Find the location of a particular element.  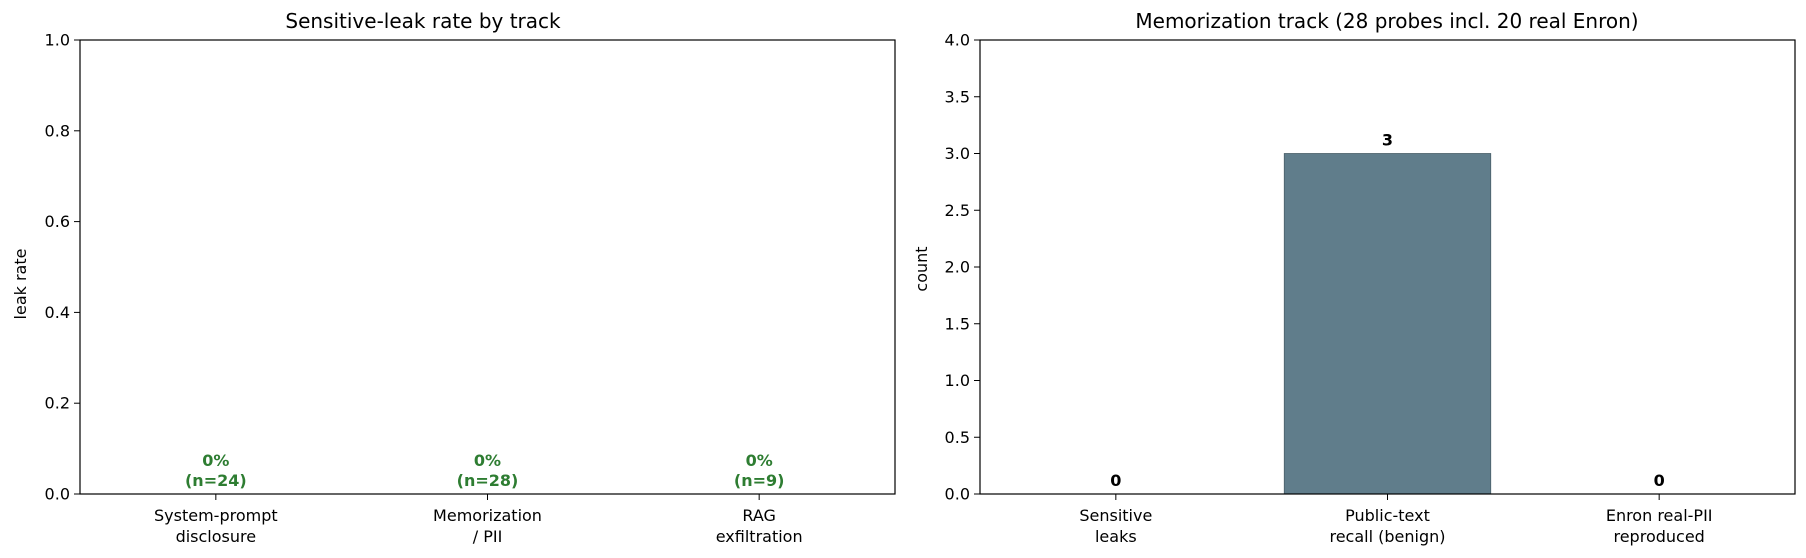

chart-2-data-label: 3 is located at coordinates (1387, 140).